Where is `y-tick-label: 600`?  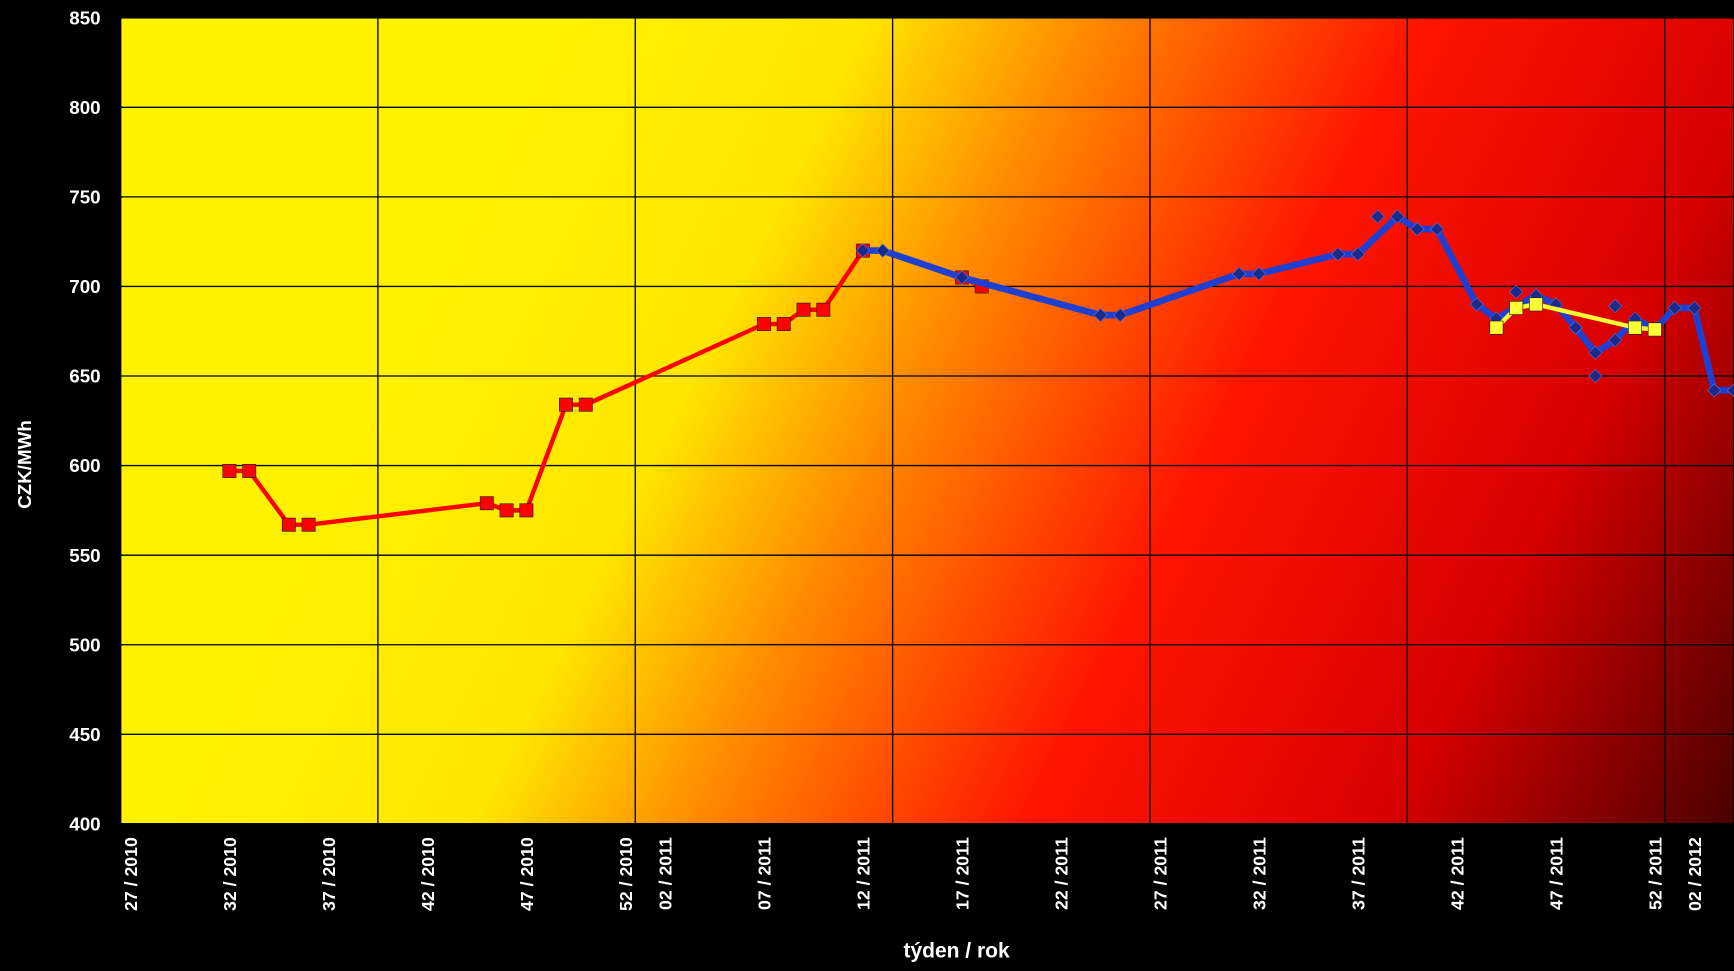 y-tick-label: 600 is located at coordinates (84, 465).